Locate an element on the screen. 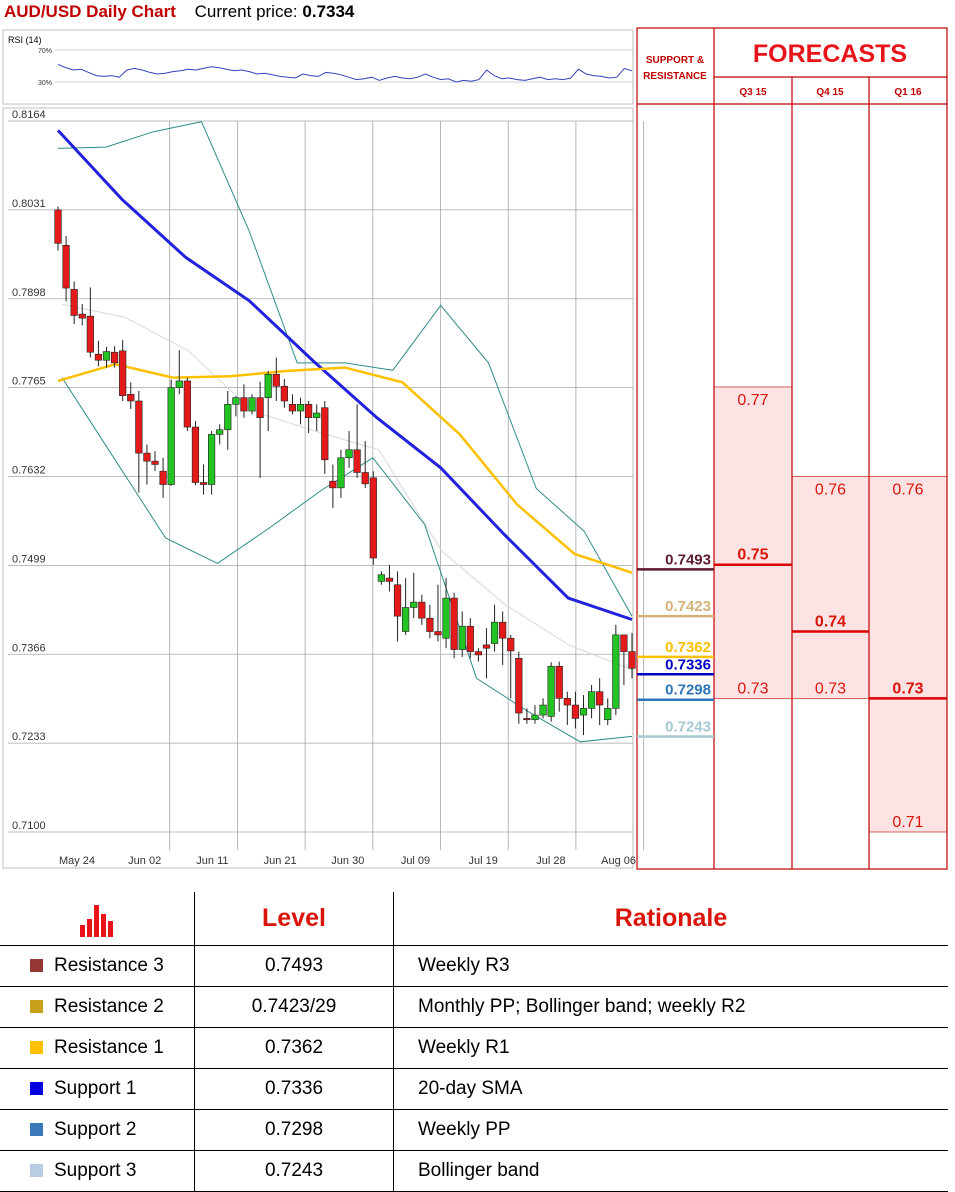 This screenshot has width=955, height=1192. x-tick-label: Jun 11 is located at coordinates (212, 861).